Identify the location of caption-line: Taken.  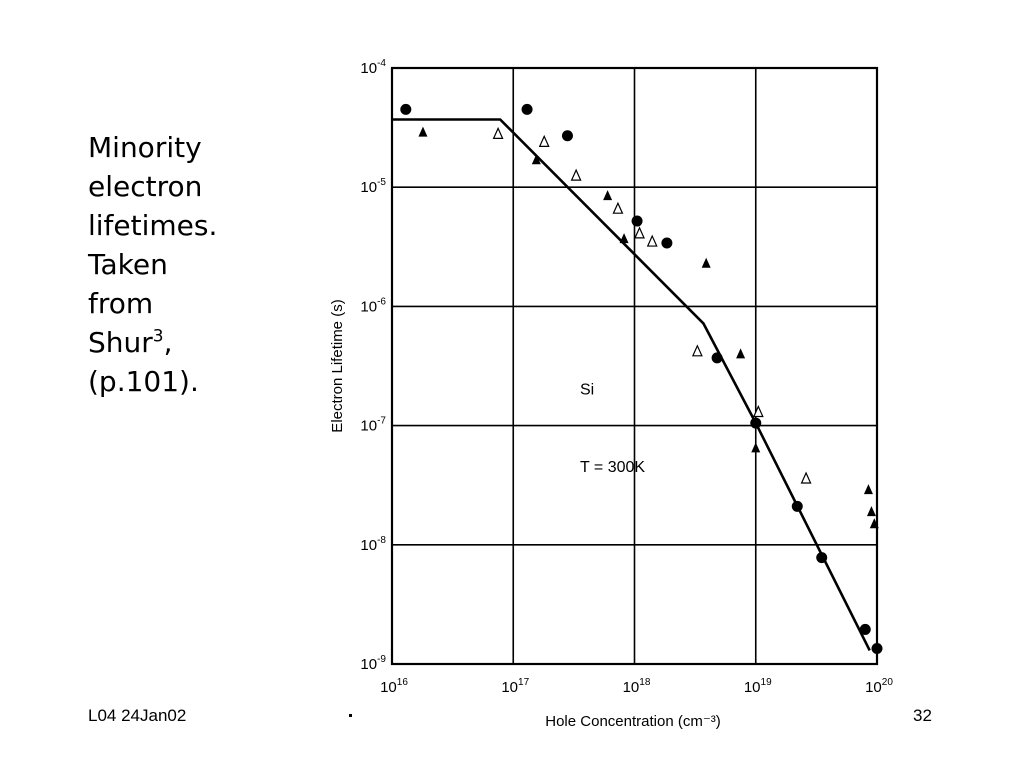
(128, 264).